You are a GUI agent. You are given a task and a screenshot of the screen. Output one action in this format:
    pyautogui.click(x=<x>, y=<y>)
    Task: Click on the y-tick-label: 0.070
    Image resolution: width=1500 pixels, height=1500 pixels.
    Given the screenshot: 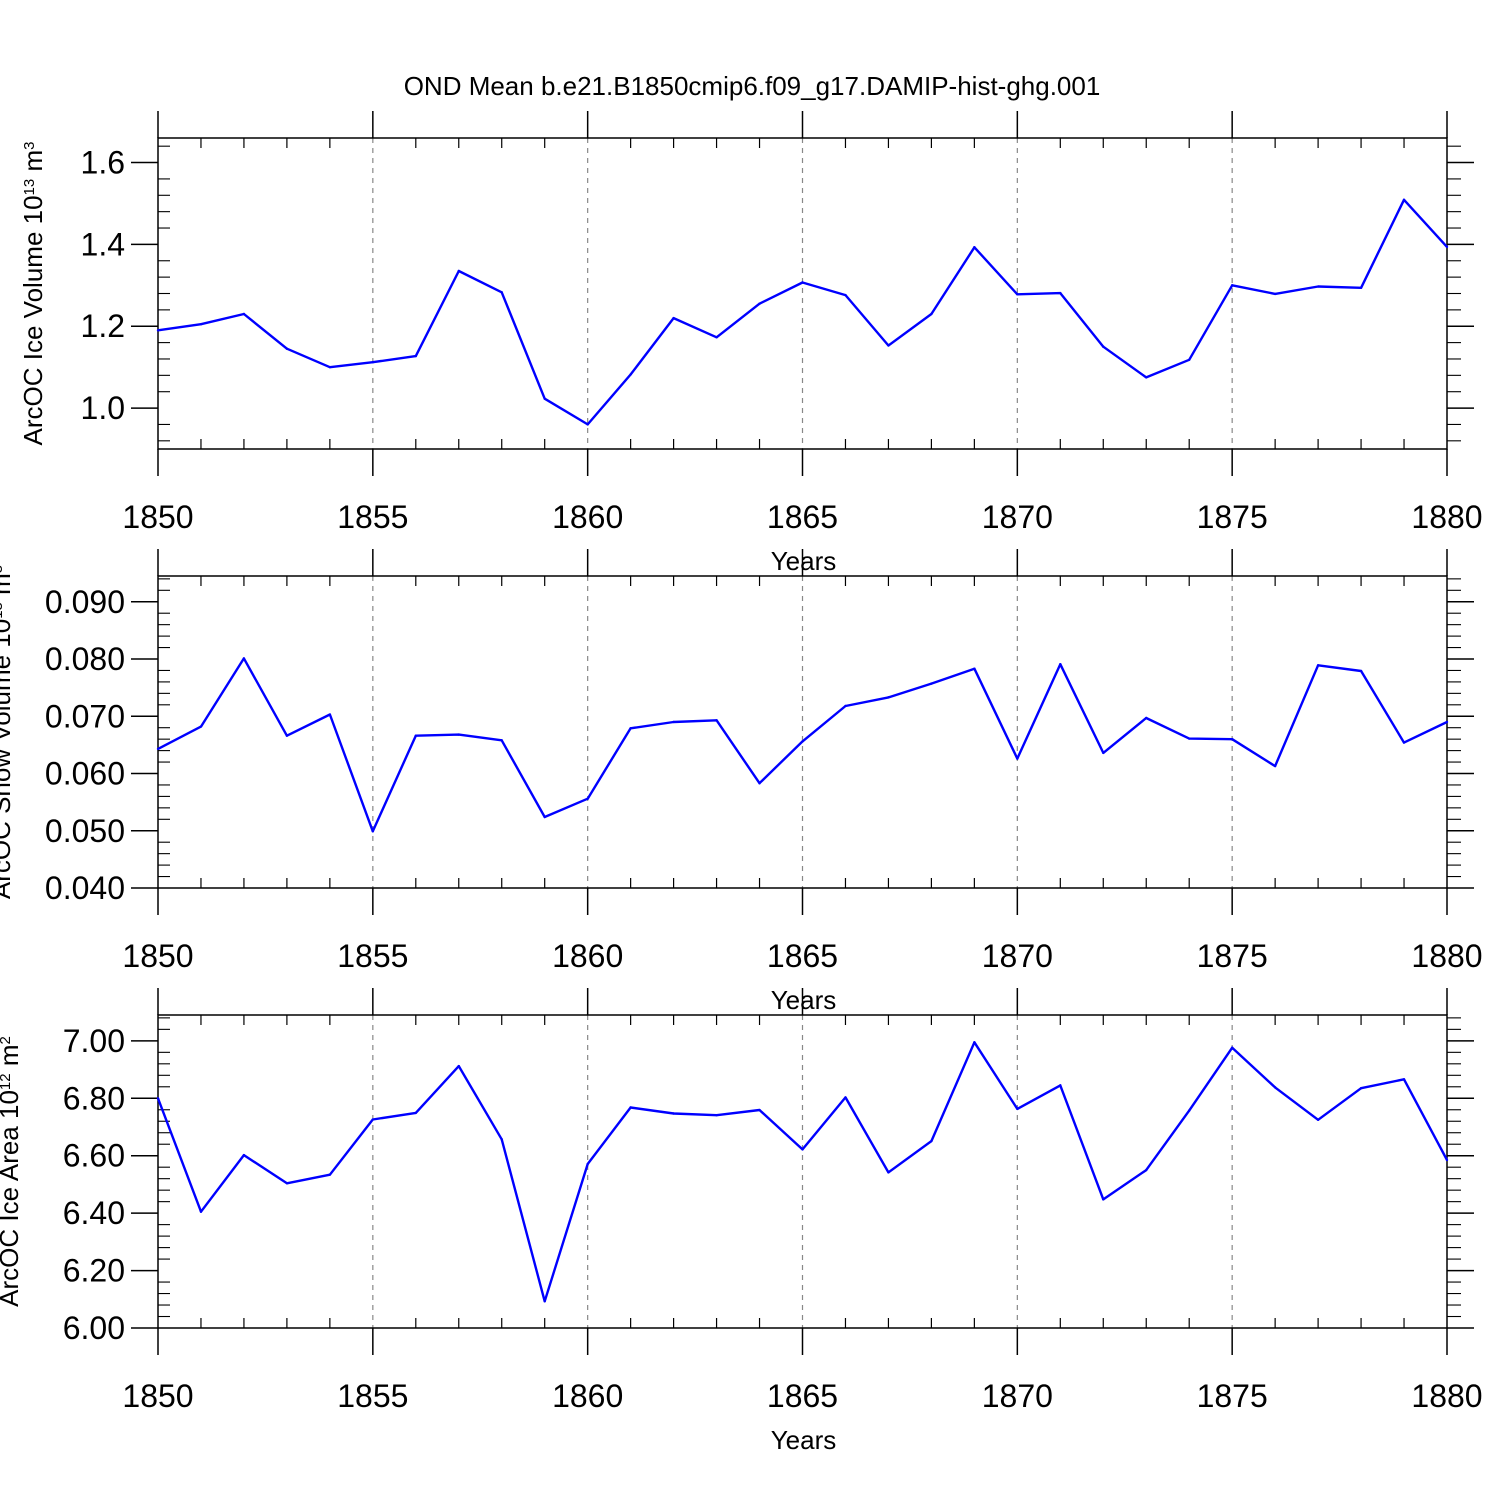 What is the action you would take?
    pyautogui.click(x=85, y=716)
    